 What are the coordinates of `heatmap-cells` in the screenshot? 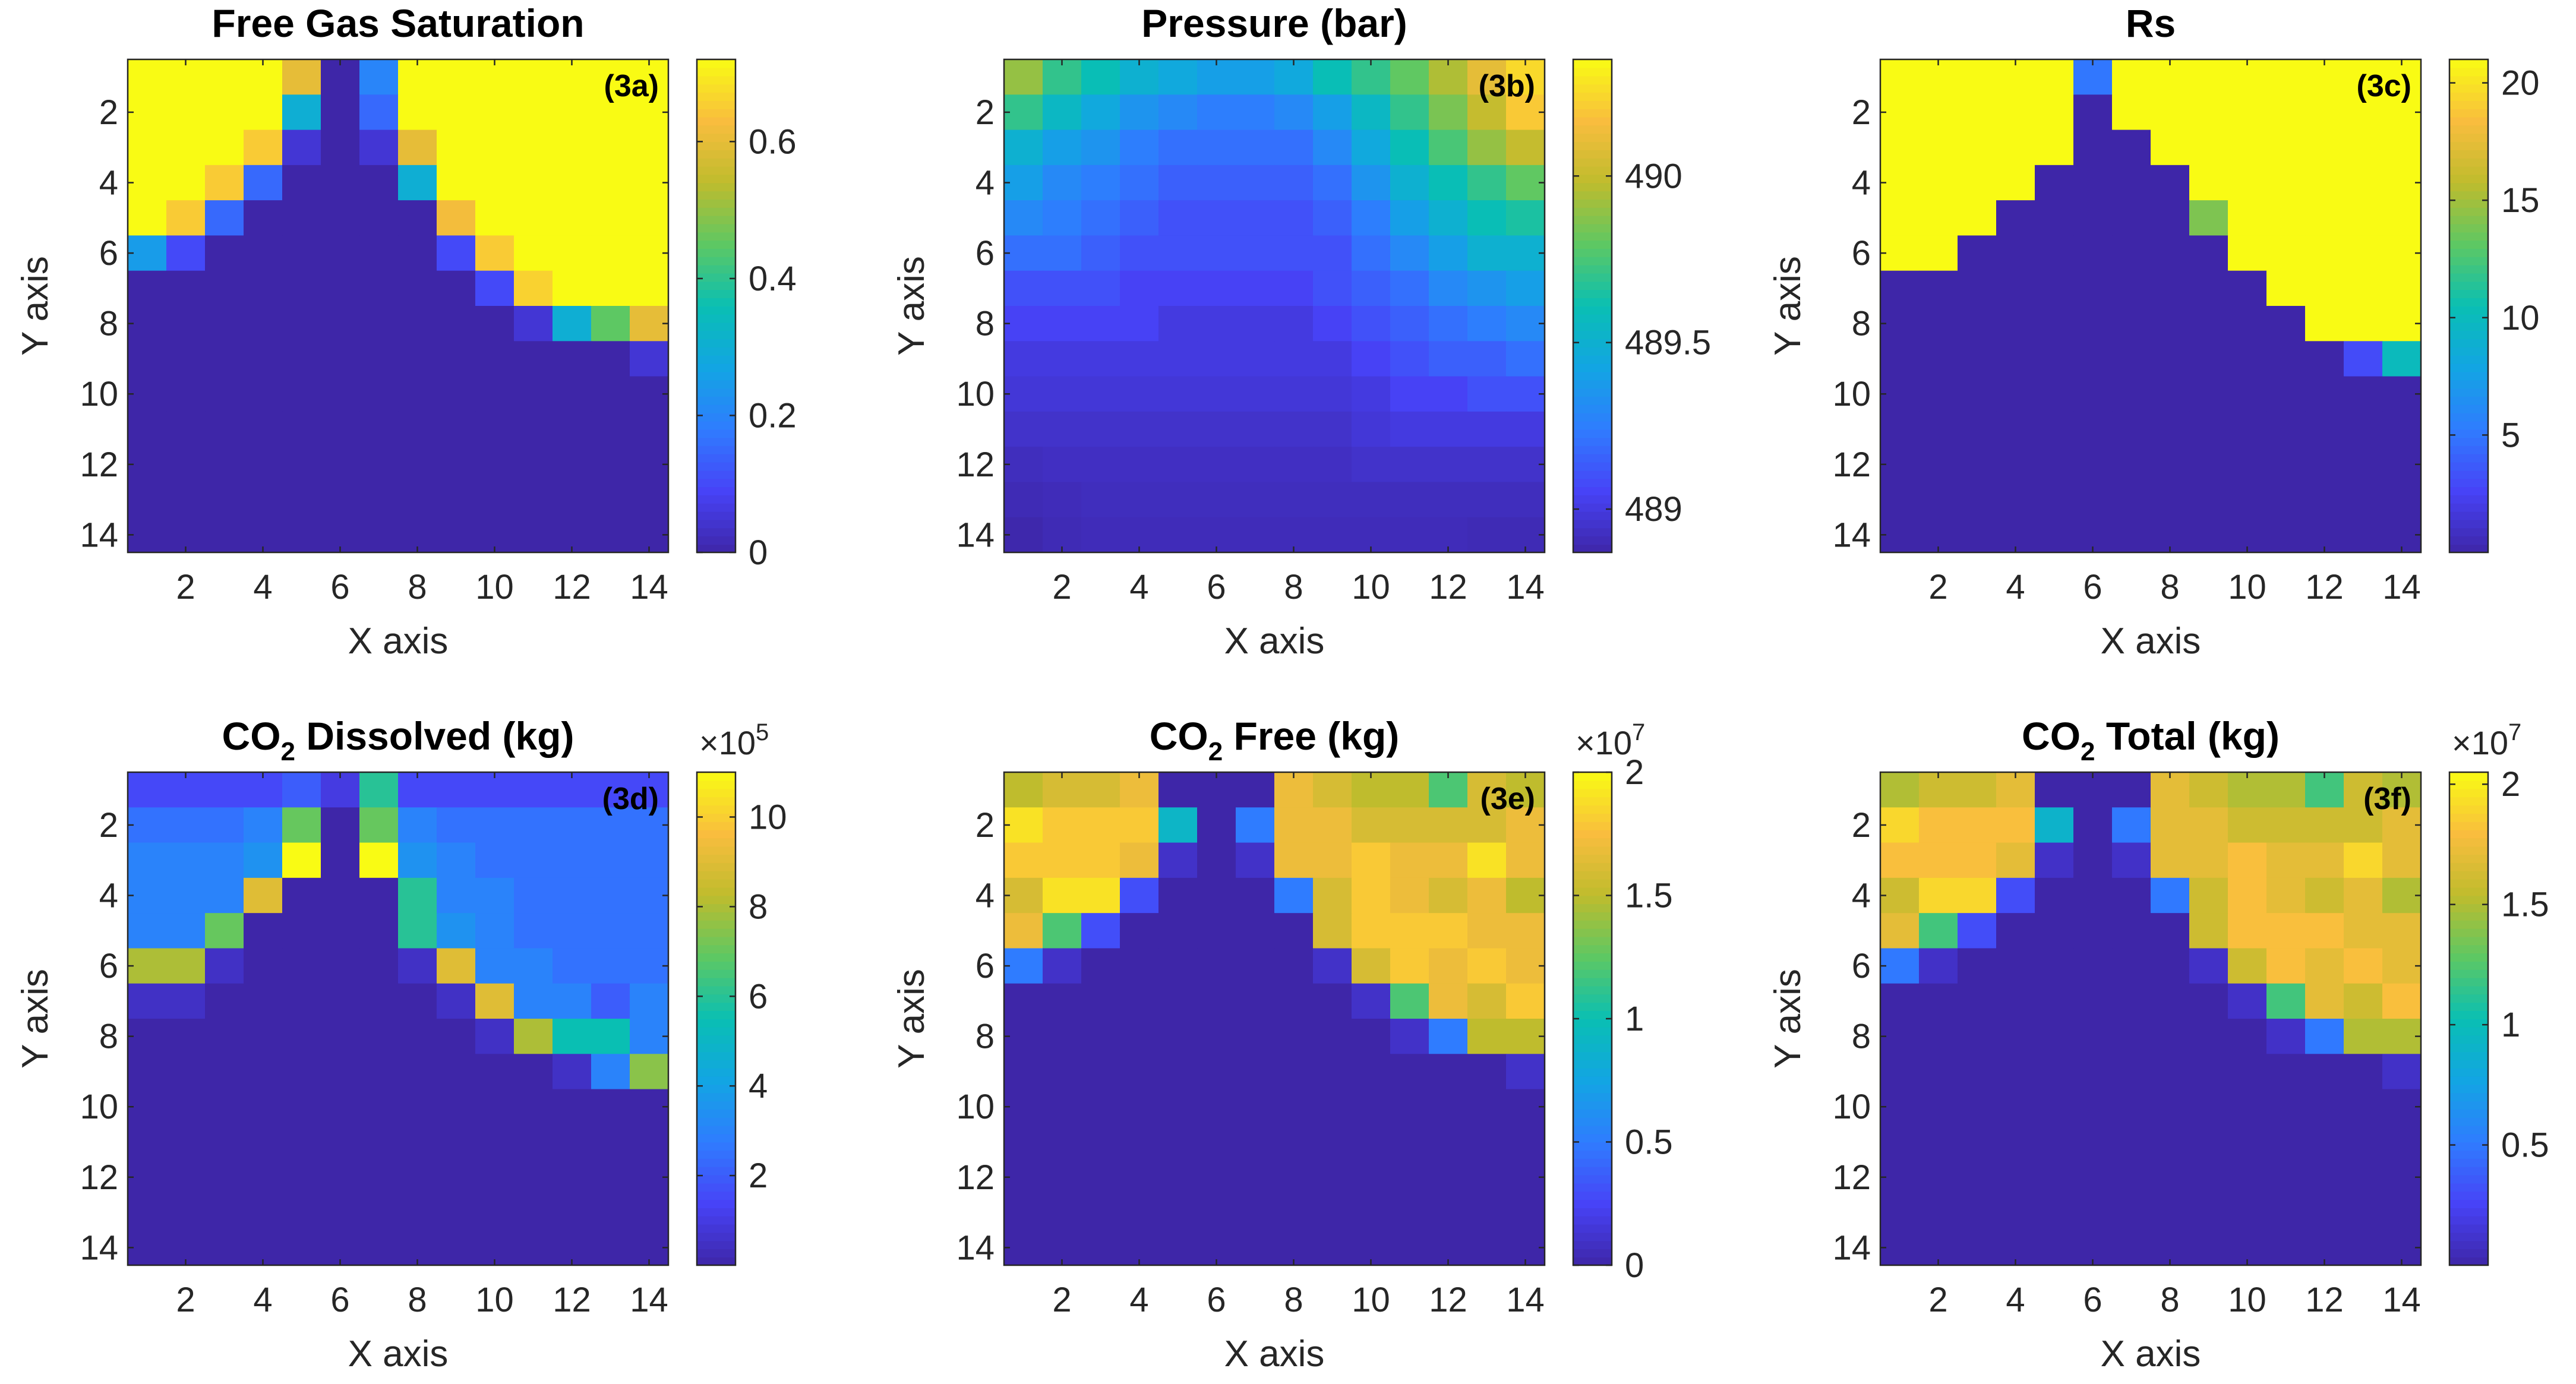 It's located at (2151, 1019).